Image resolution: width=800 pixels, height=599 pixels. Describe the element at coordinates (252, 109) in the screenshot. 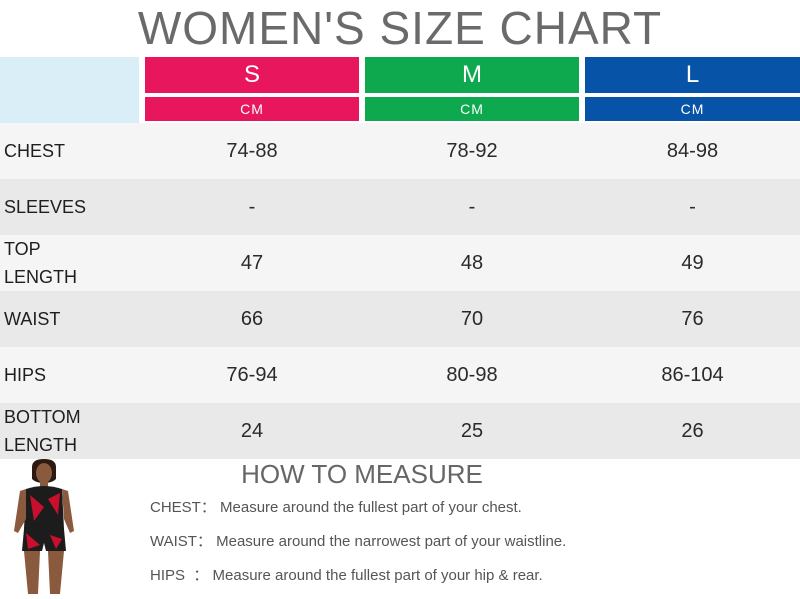

I see `unit-header-s: CM` at that location.